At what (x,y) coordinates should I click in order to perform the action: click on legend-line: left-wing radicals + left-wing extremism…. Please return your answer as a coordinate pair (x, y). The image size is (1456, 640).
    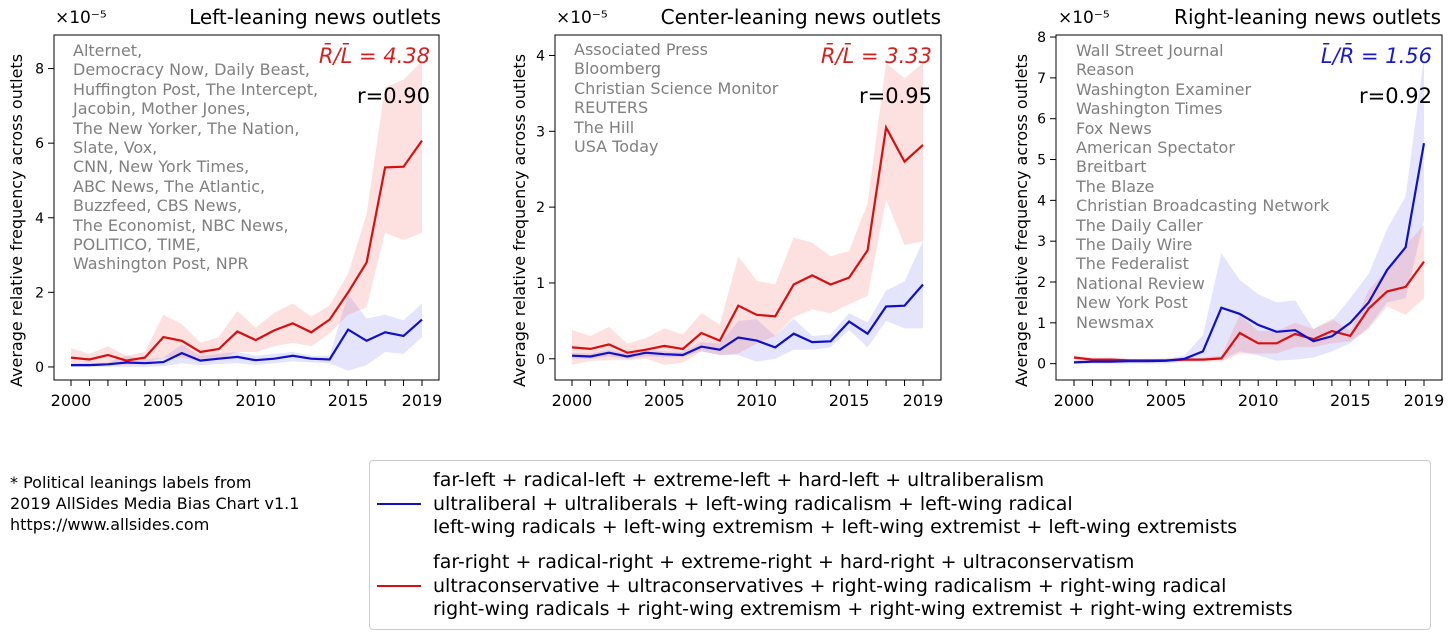
    Looking at the image, I should click on (835, 527).